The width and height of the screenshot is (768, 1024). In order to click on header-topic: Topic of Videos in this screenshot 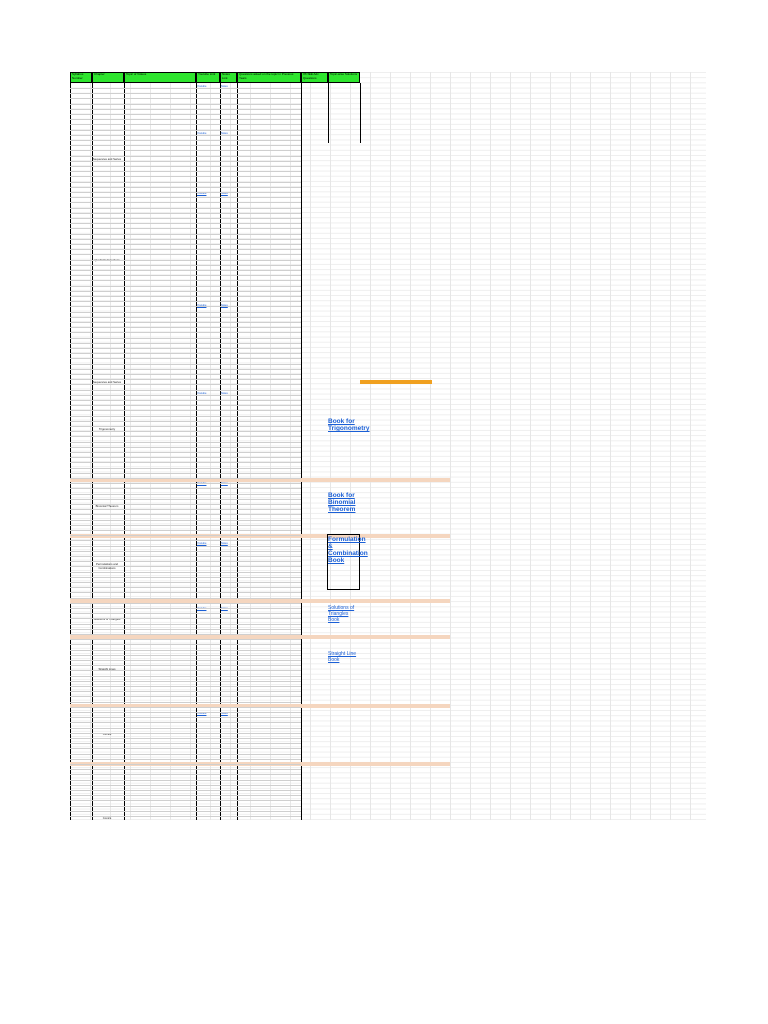, I will do `click(160, 77)`.